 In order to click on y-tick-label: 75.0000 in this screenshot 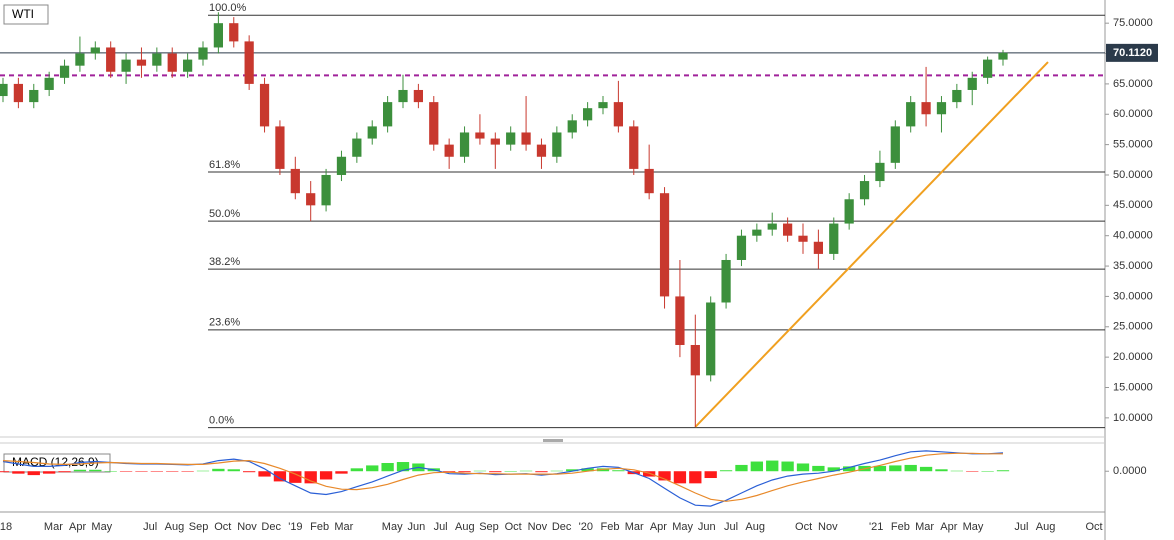, I will do `click(1133, 23)`.